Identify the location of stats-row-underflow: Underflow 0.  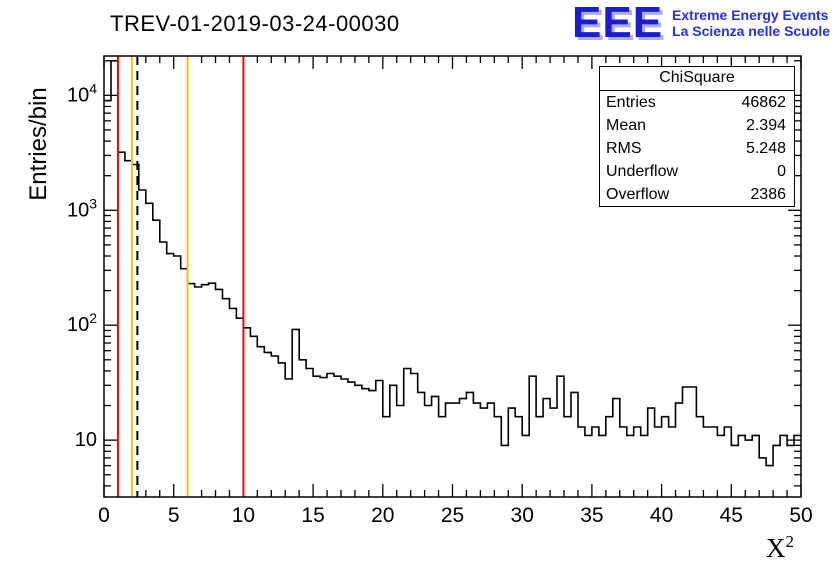
(697, 171).